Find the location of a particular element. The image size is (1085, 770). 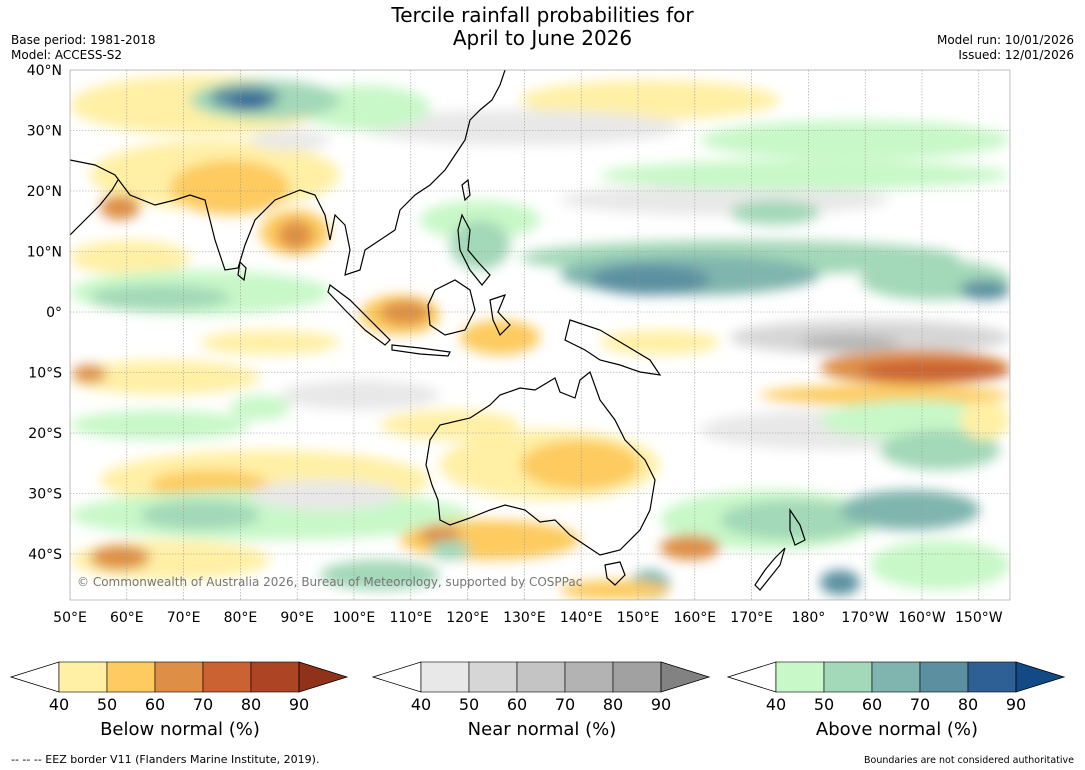

sulawesi-coast is located at coordinates (500, 315).